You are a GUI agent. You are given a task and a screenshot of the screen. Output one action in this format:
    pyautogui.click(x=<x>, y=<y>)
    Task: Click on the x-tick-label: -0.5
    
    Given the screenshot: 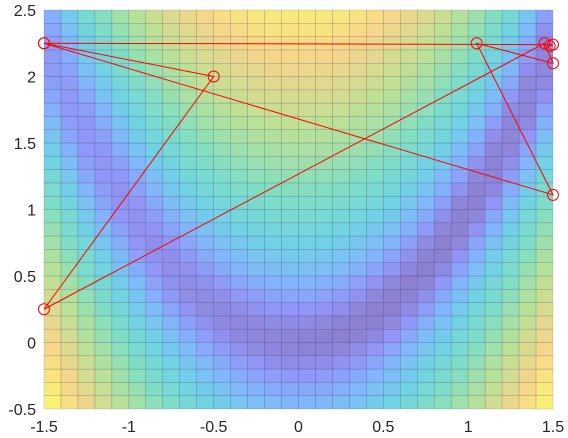 What is the action you would take?
    pyautogui.click(x=214, y=427)
    